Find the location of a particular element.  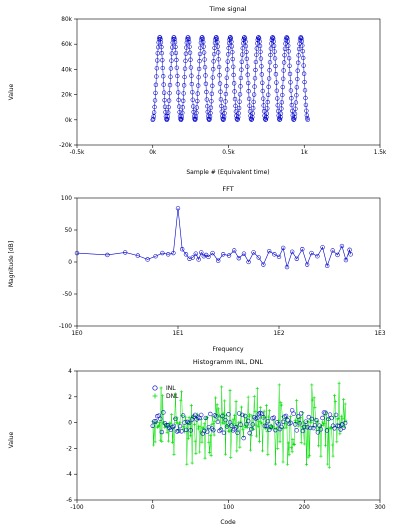

time-signal-series is located at coordinates (230, 78).